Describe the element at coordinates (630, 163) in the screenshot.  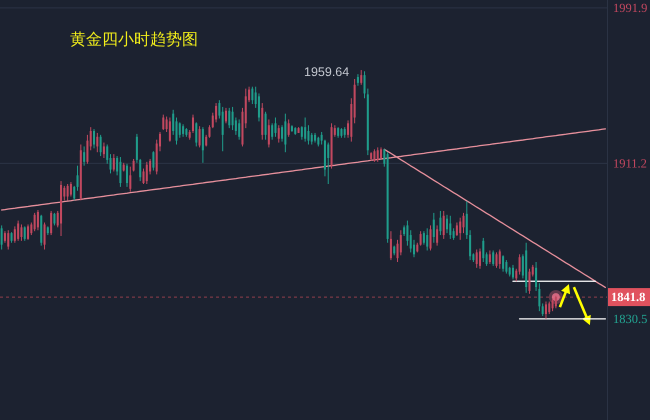
I see `y-tick-label: 1911.2` at that location.